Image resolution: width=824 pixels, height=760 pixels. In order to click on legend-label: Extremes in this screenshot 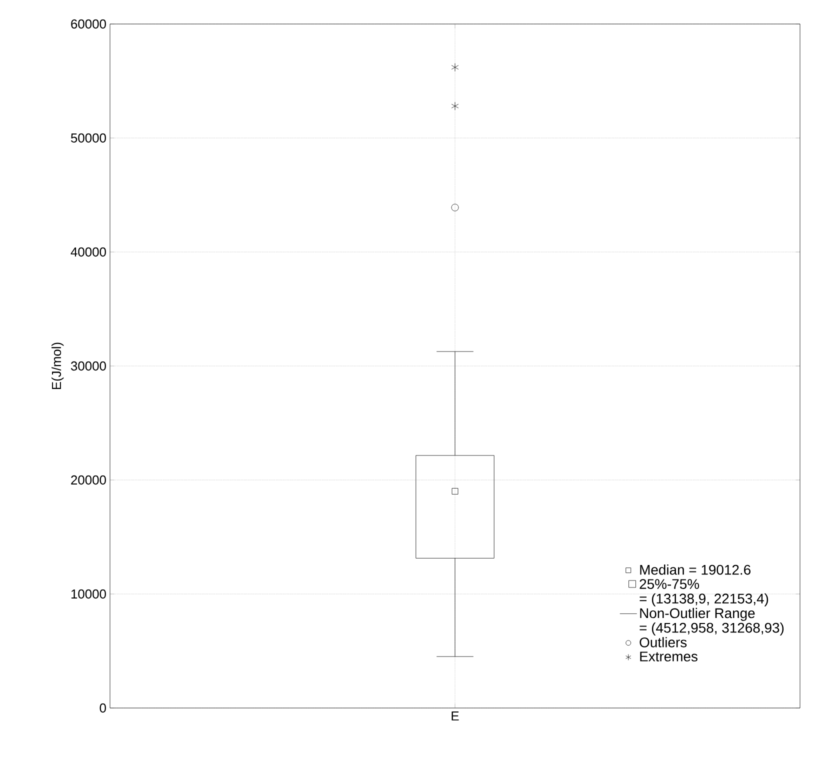, I will do `click(669, 657)`.